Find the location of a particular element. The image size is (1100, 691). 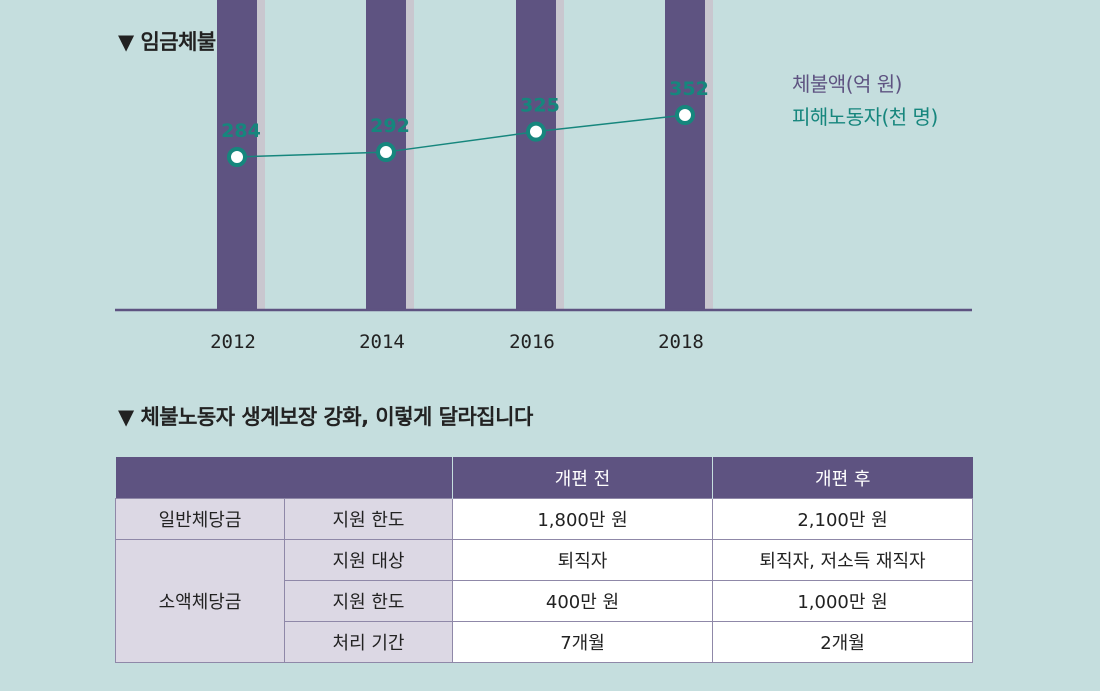

row-after: 2,100만 원 is located at coordinates (842, 519).